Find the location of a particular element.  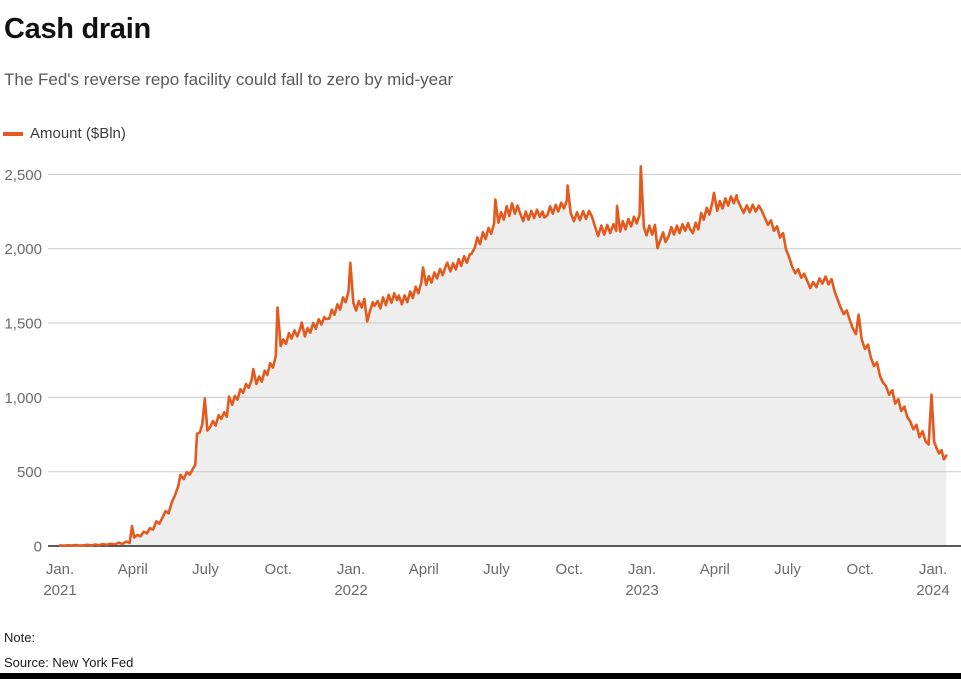

y-axis-tick-label: 500 is located at coordinates (29, 472).